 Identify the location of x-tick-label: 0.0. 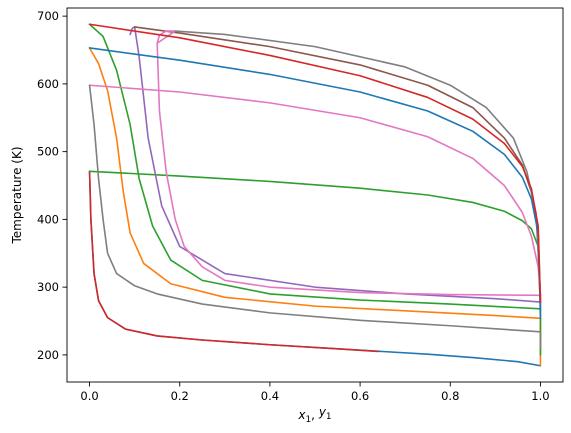
(89, 396).